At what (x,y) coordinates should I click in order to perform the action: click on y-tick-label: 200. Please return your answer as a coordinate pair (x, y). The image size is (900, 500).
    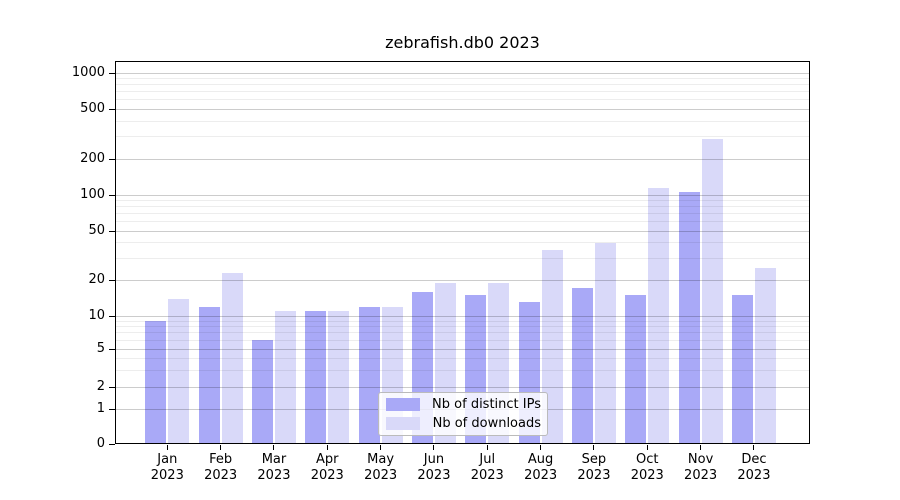
    Looking at the image, I should click on (92, 158).